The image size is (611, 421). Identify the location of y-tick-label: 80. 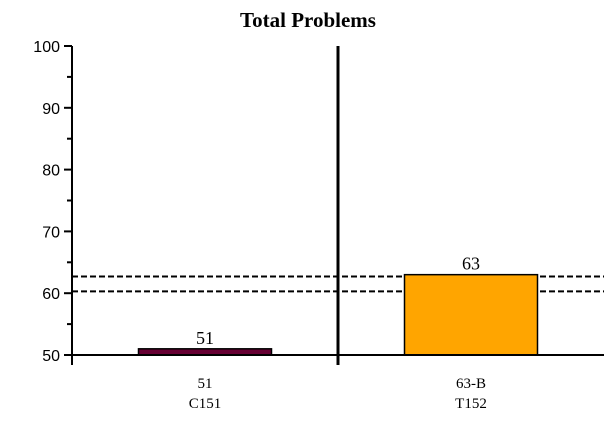
(51, 171).